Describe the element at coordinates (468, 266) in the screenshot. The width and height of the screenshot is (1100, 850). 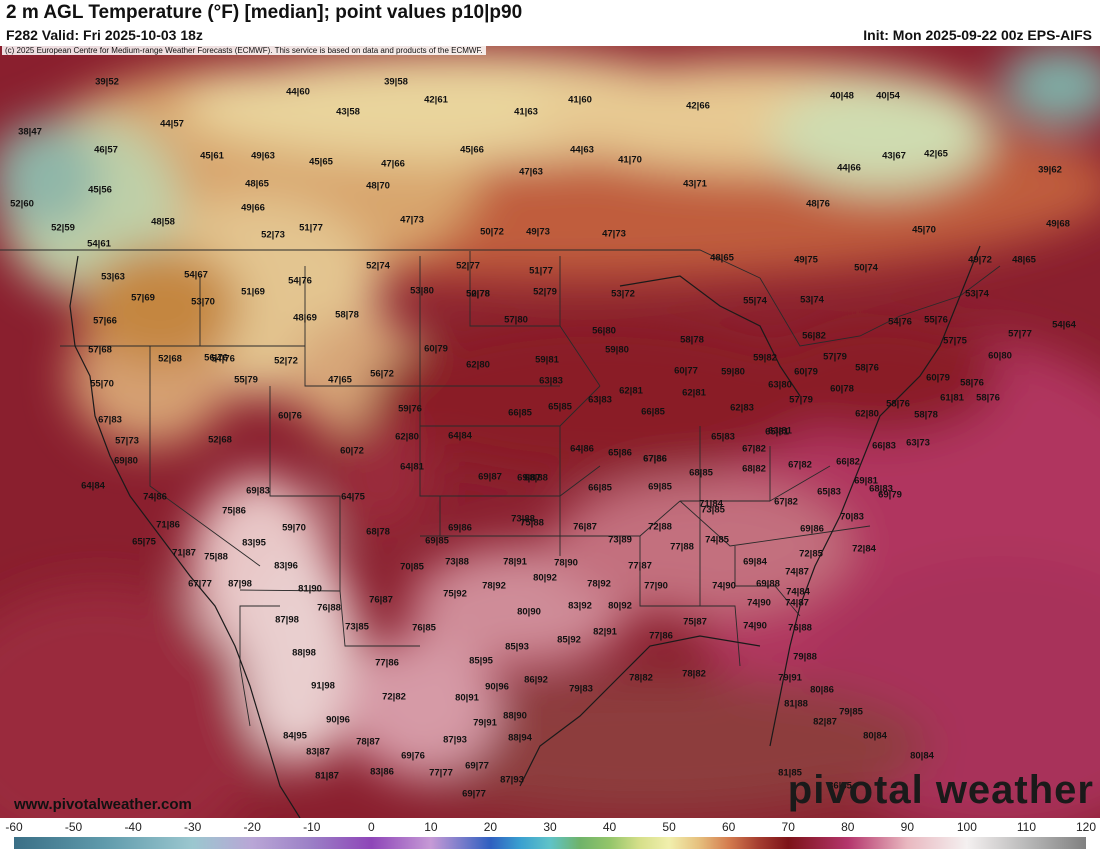
I see `point-value: 52|77` at that location.